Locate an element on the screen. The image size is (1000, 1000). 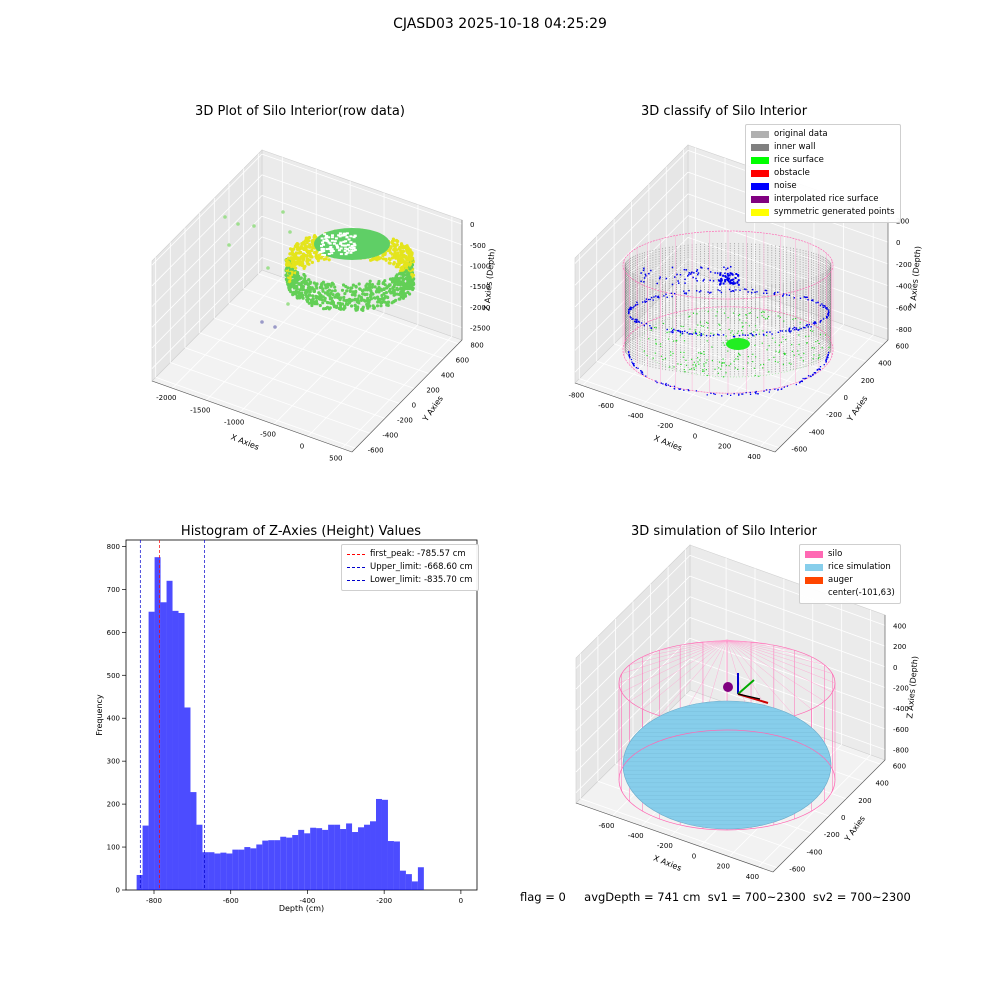
sim-z-axis-label: Z Axies (Depth) is located at coordinates (912, 687).